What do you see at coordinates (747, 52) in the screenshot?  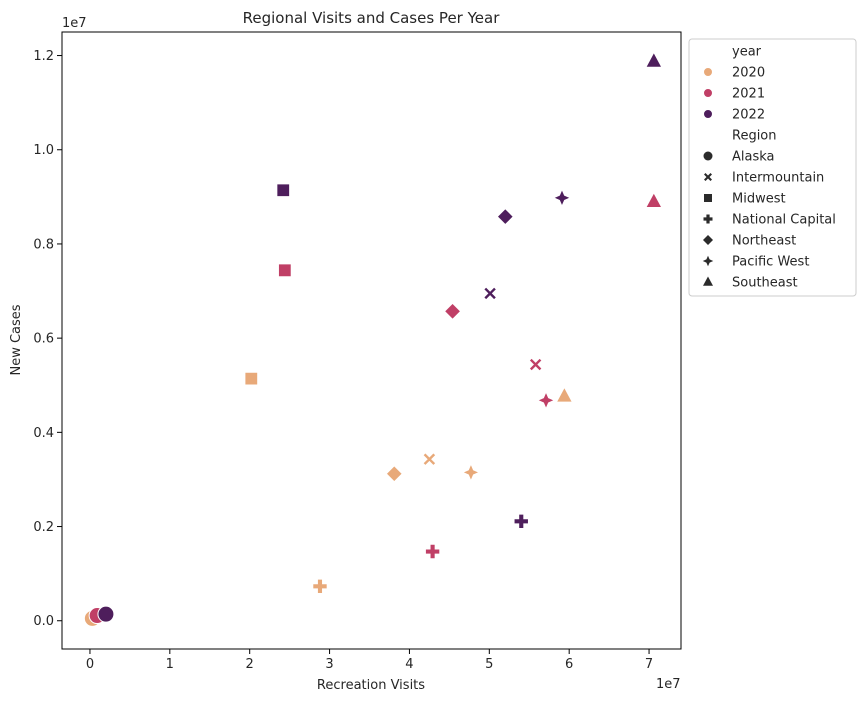 I see `legend-title-year: year` at bounding box center [747, 52].